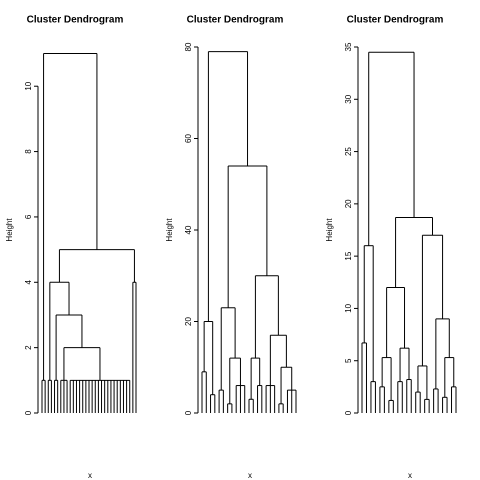 The height and width of the screenshot is (480, 480). I want to click on y-tick-label: 5, so click(348, 360).